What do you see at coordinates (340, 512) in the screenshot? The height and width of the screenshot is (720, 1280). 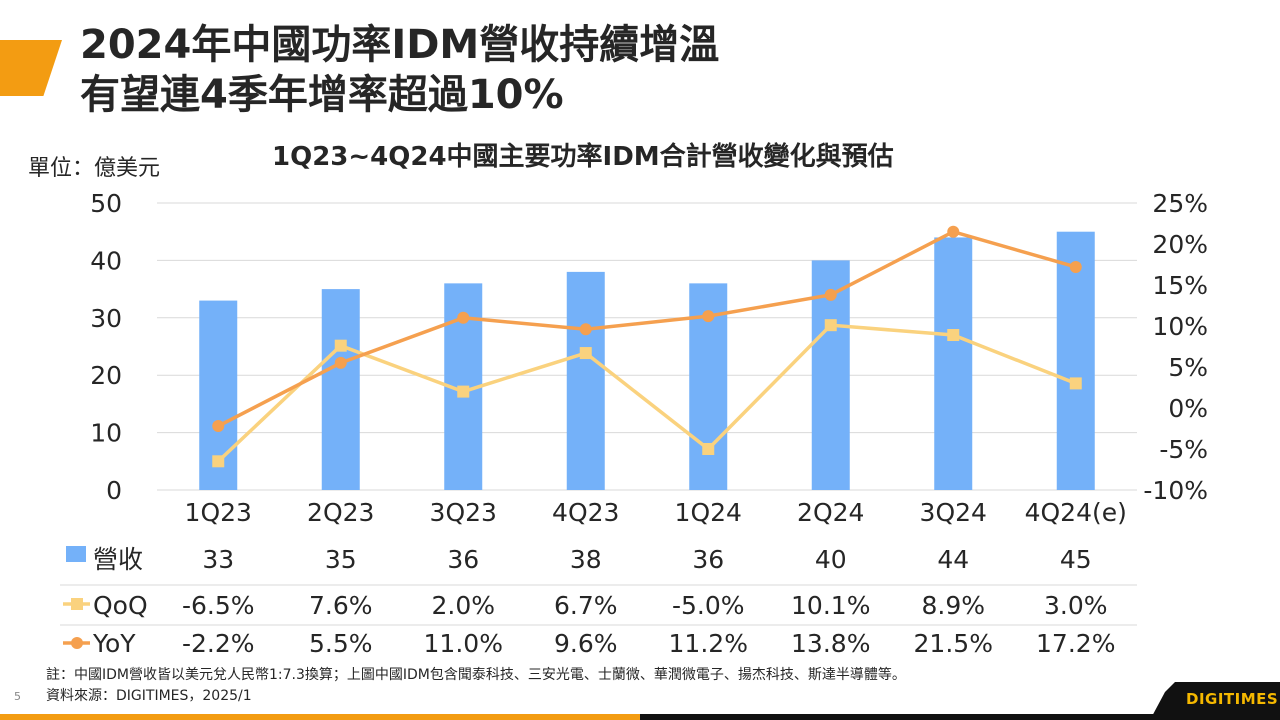 I see `x-axis-tick-label: 2Q23` at bounding box center [340, 512].